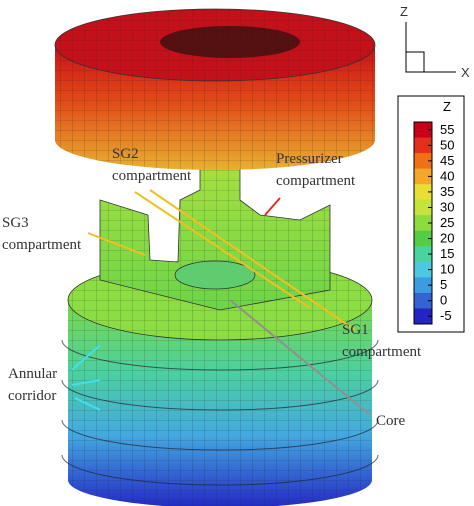  I want to click on annotation-label: SG3, so click(15, 223).